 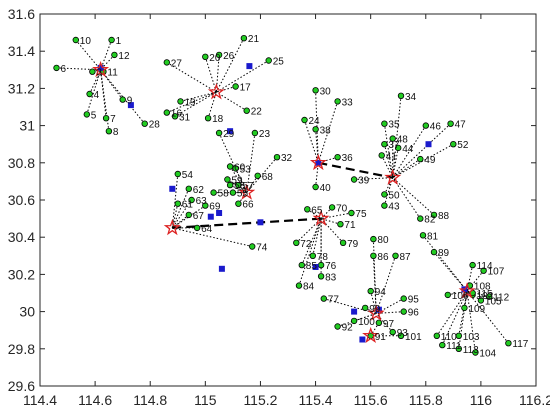 I want to click on point-label: 55, so click(x=243, y=194).